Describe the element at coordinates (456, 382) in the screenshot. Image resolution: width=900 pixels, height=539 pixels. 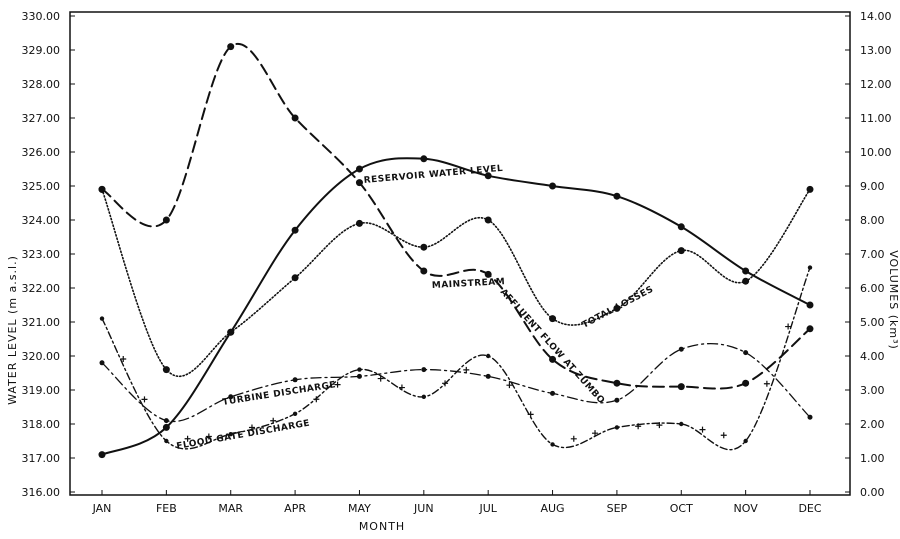
I see `series-line` at that location.